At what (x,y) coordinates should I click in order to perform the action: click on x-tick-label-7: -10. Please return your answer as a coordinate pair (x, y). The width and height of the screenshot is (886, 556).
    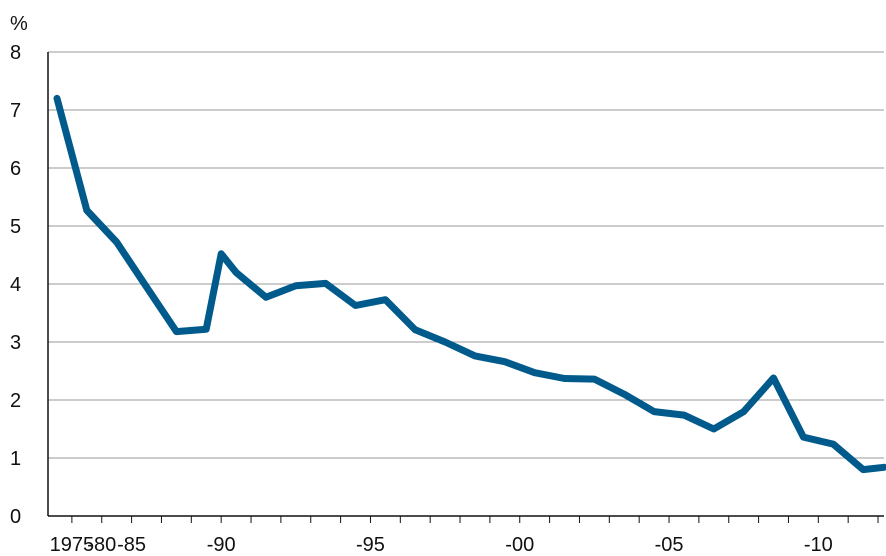
    Looking at the image, I should click on (818, 545).